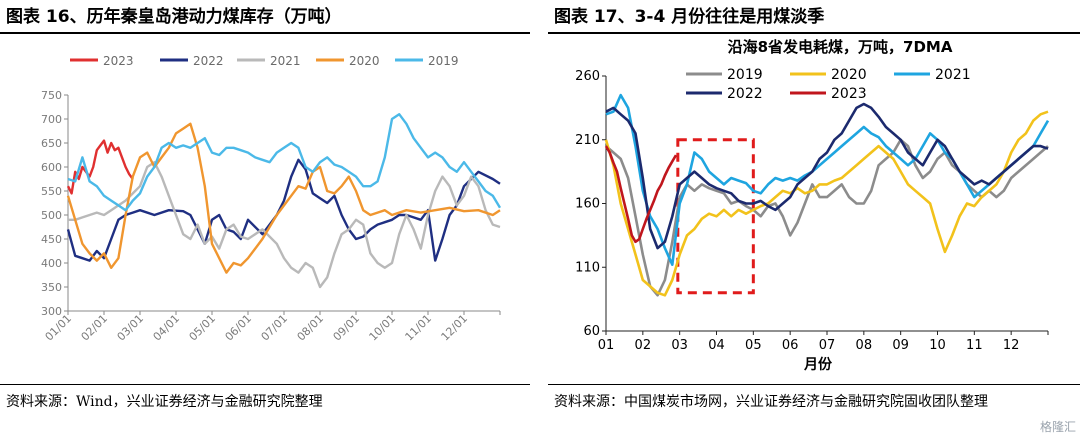 This screenshot has width=1080, height=441. I want to click on y-tick-label: 700, so click(51, 119).